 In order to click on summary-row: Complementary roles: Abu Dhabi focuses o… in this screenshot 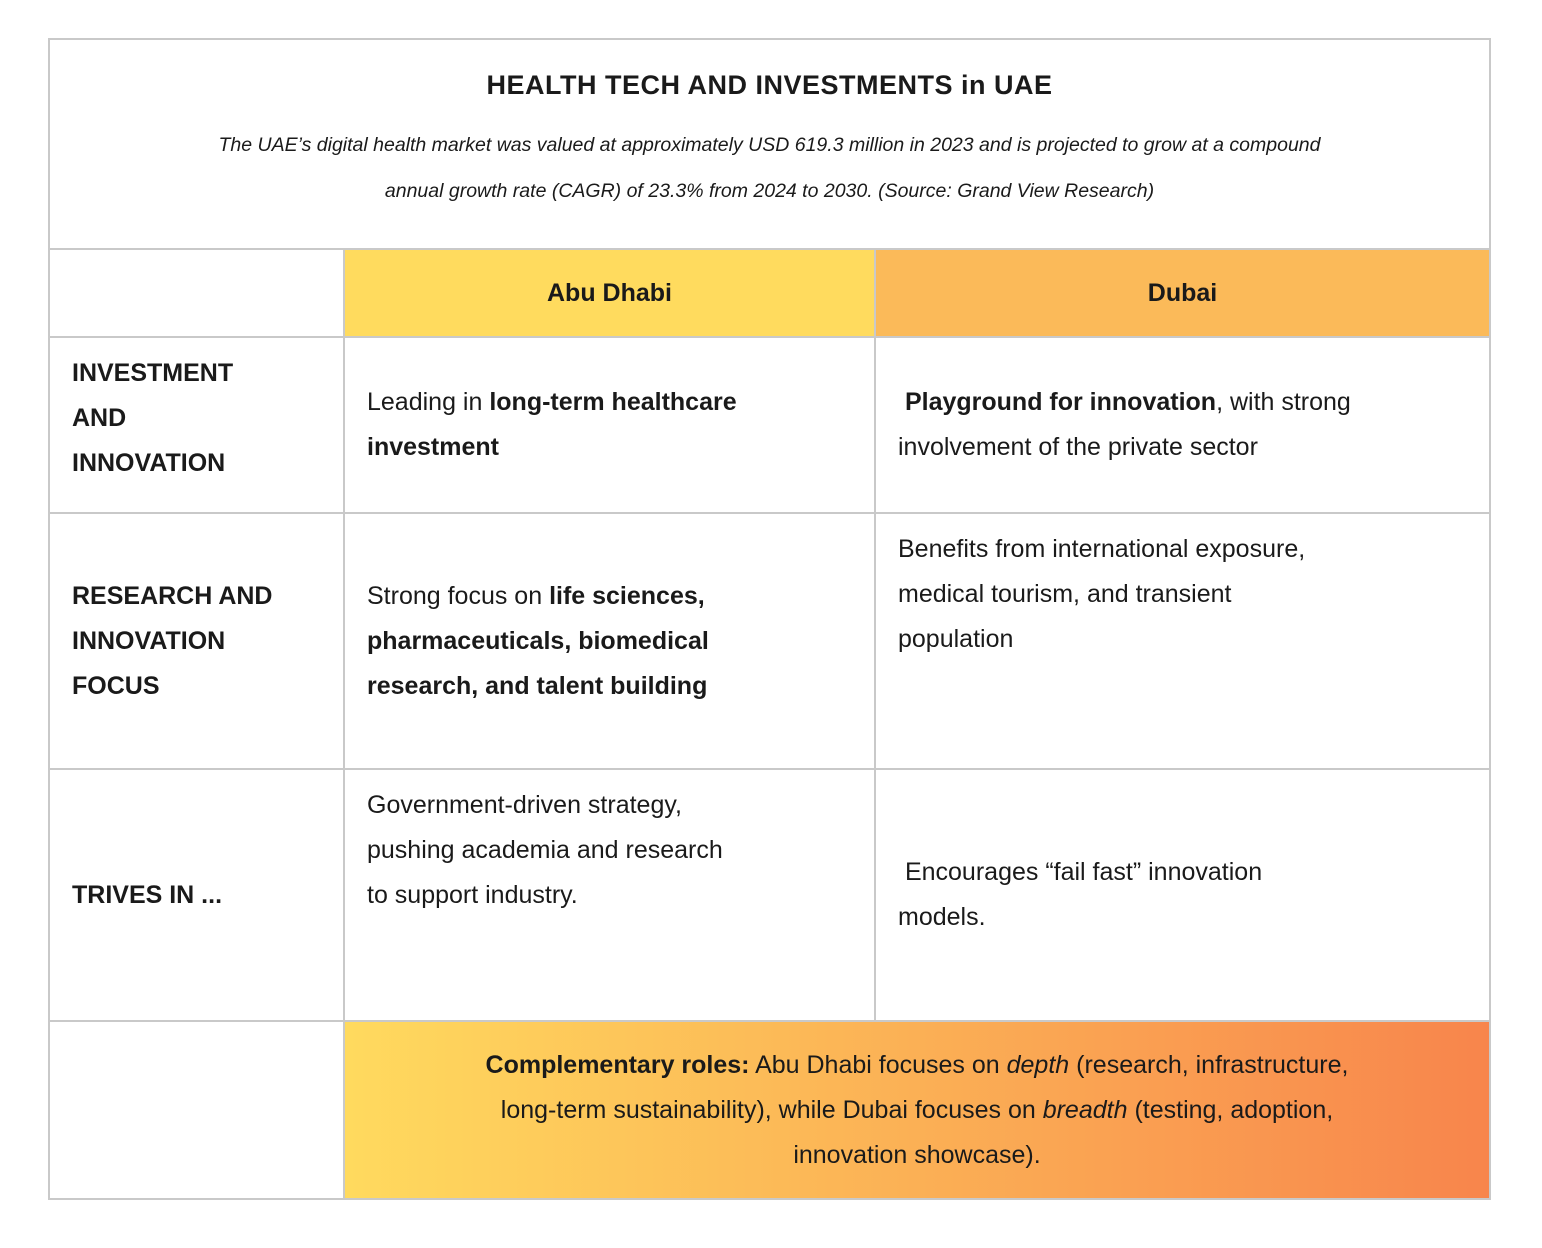, I will do `click(769, 1110)`.